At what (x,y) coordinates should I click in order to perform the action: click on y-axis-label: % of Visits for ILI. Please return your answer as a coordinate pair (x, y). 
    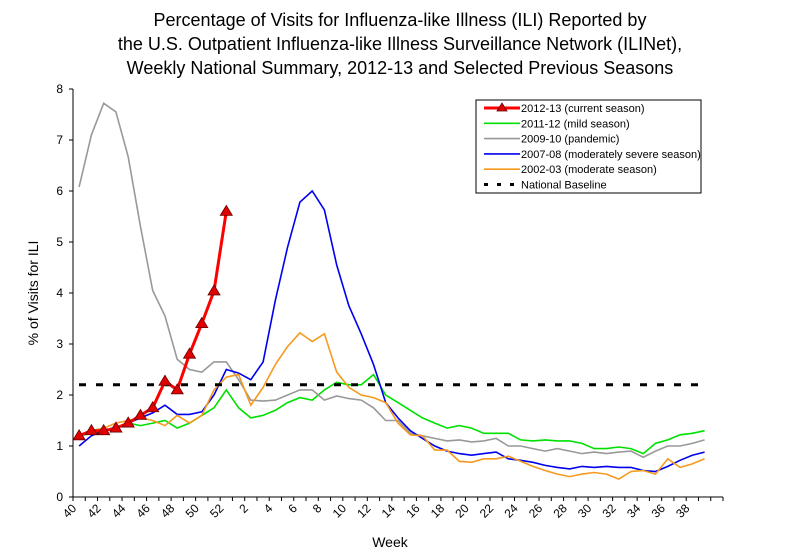
    Looking at the image, I should click on (33, 293).